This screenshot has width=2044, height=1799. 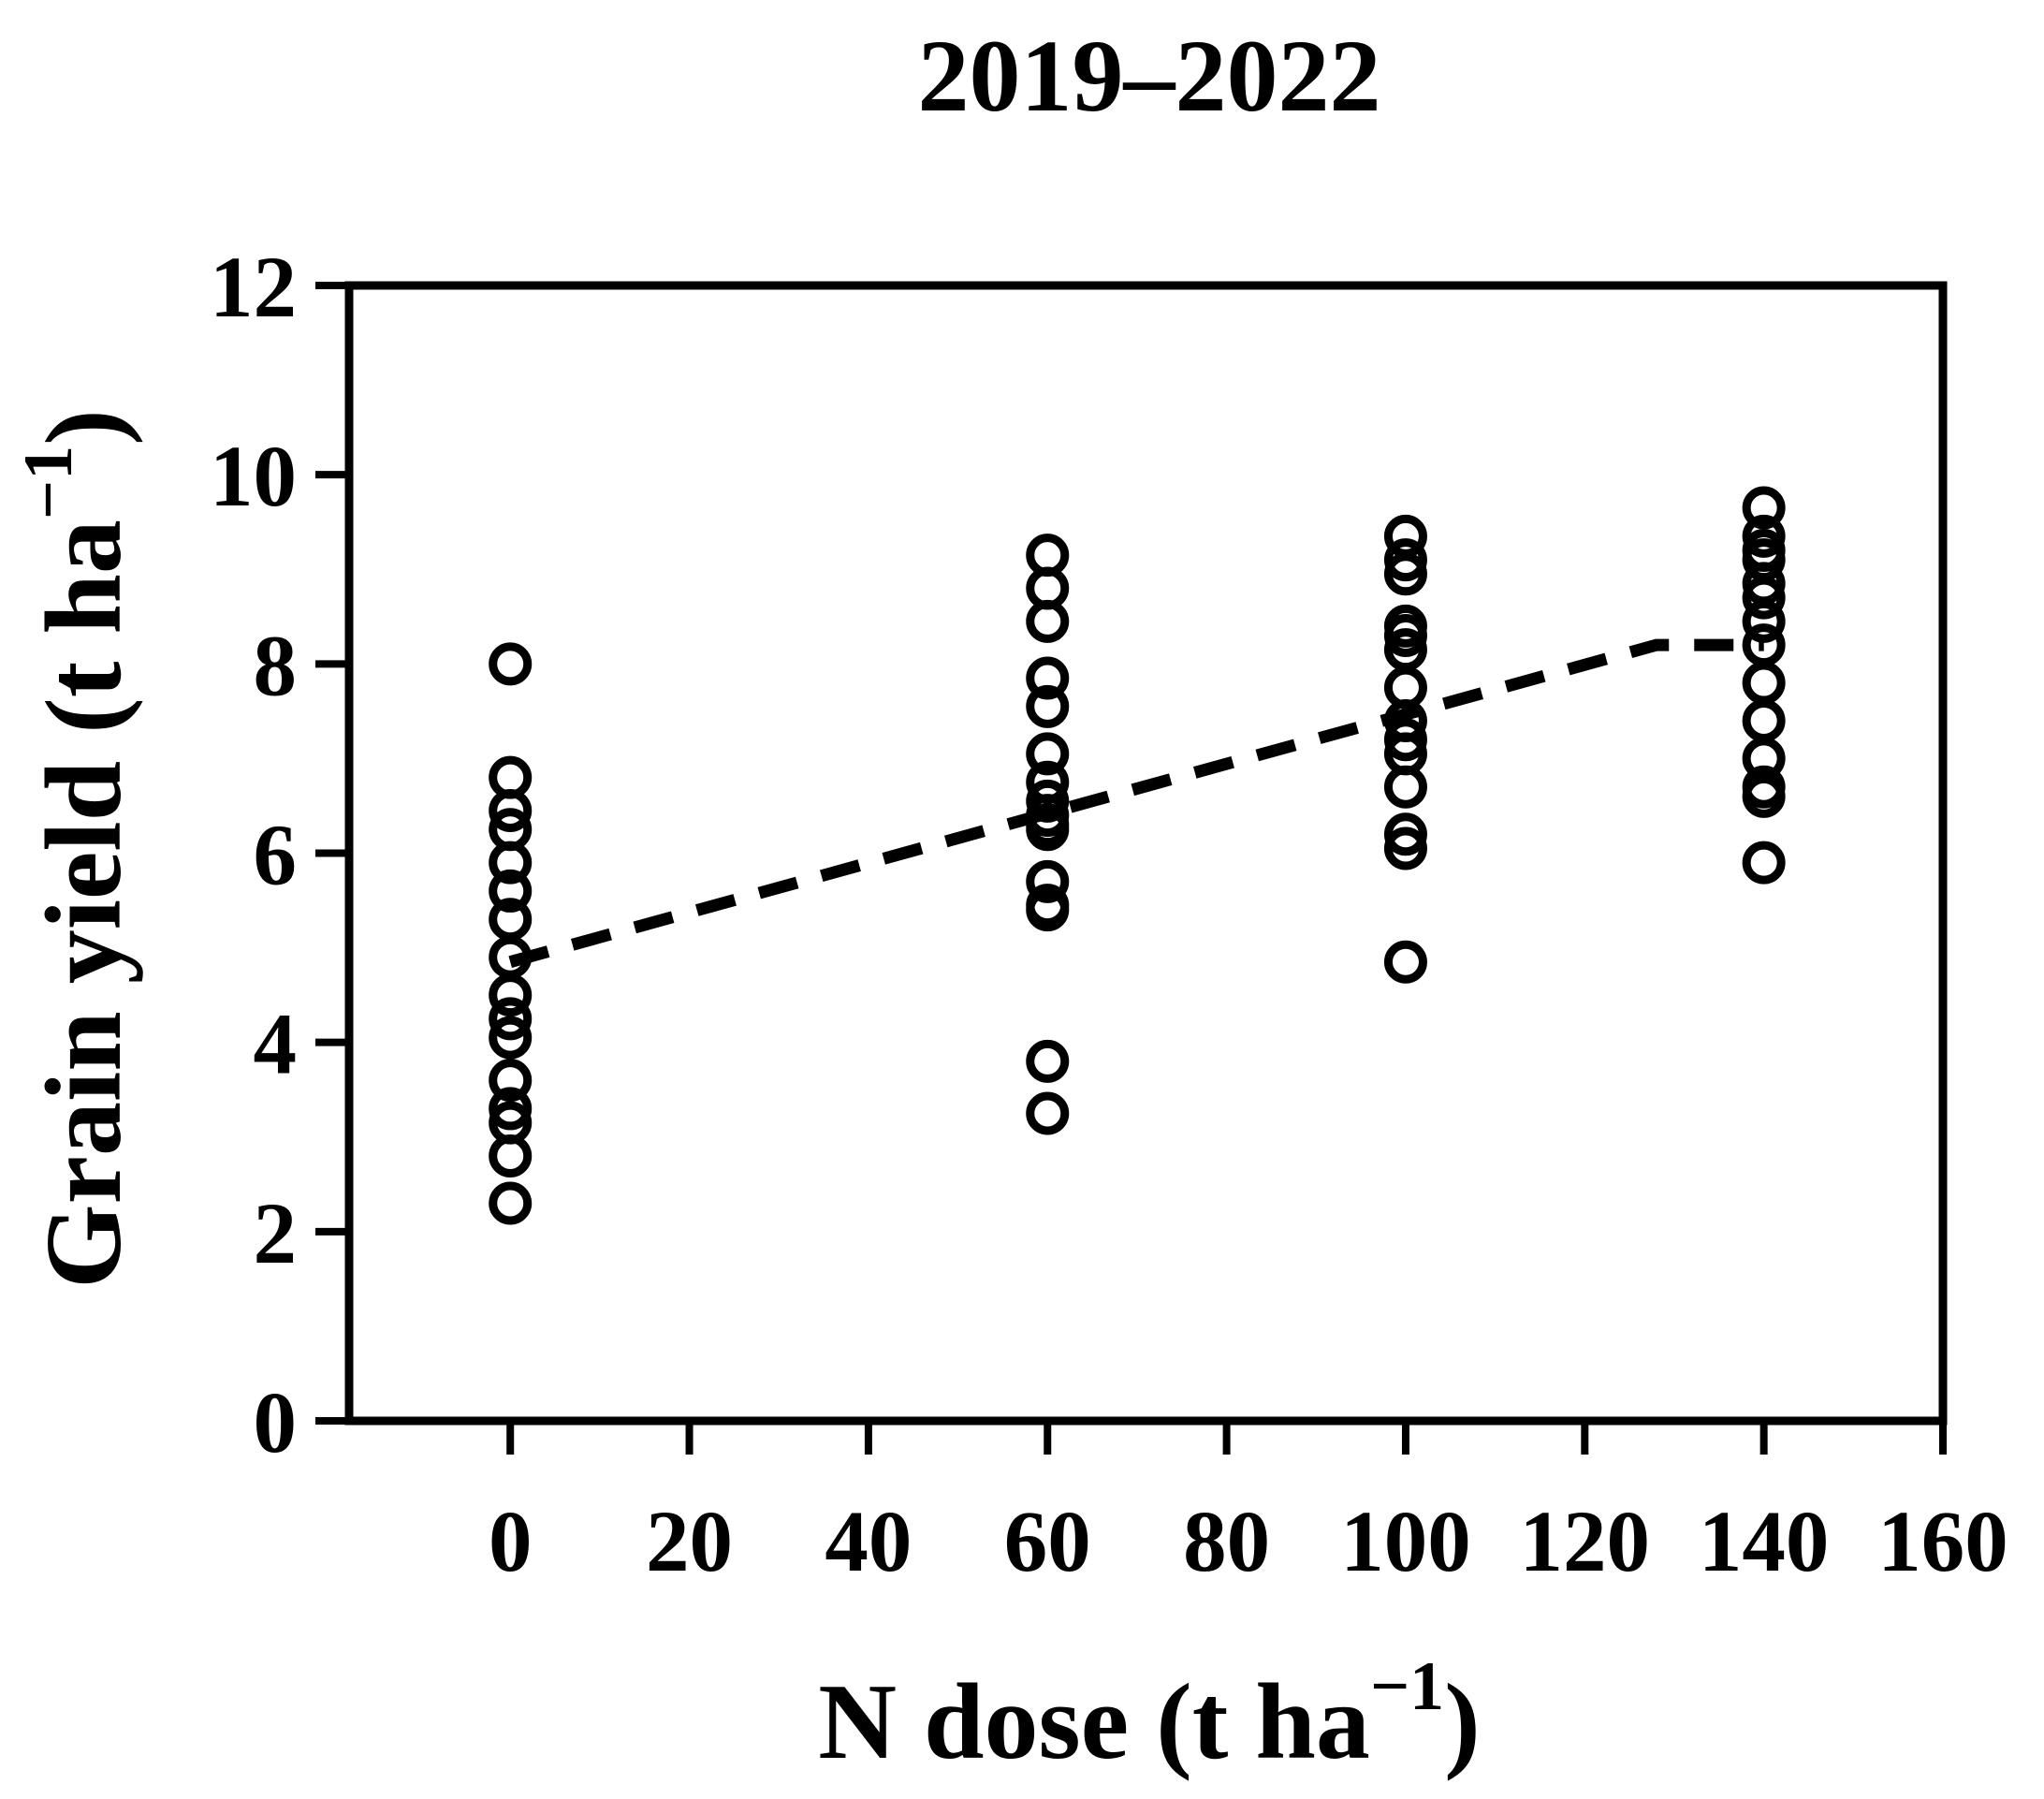 I want to click on x-tick-label: 0, so click(x=511, y=1542).